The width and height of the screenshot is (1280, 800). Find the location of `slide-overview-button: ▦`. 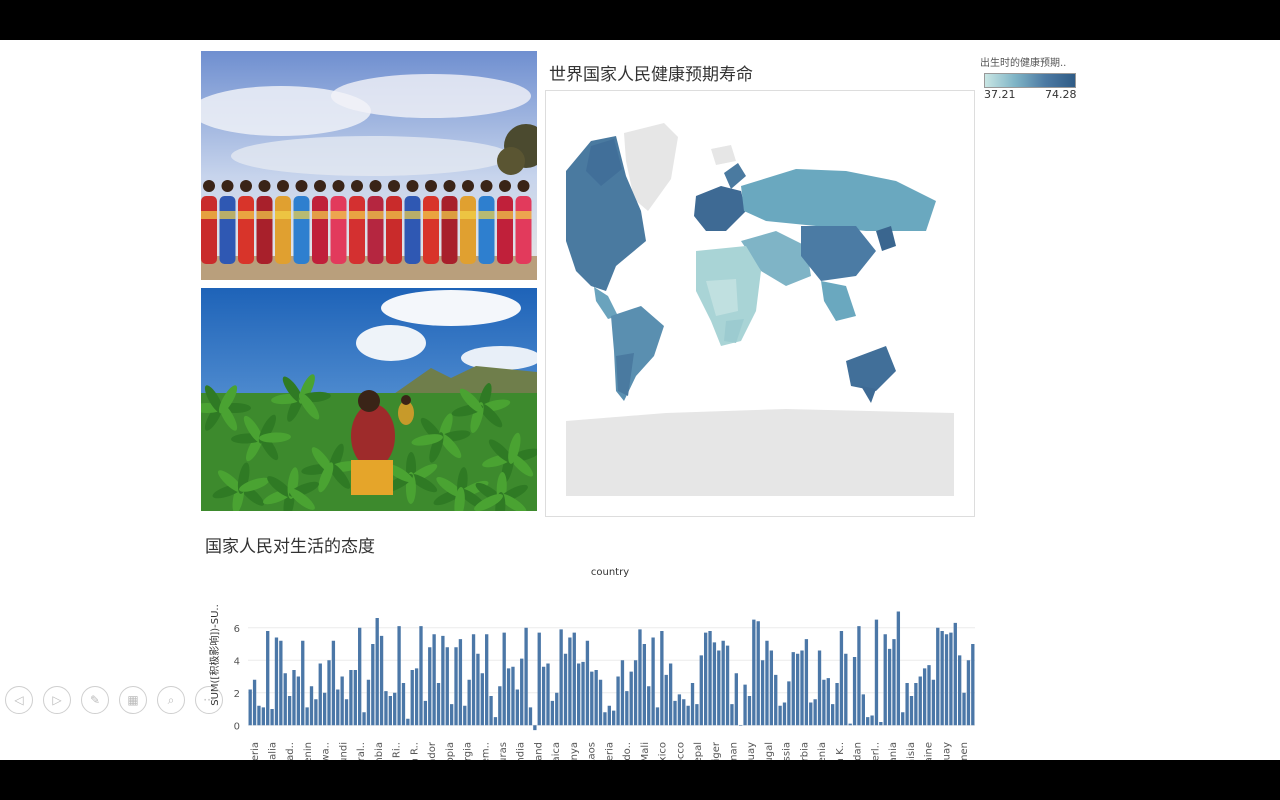

slide-overview-button: ▦ is located at coordinates (133, 700).